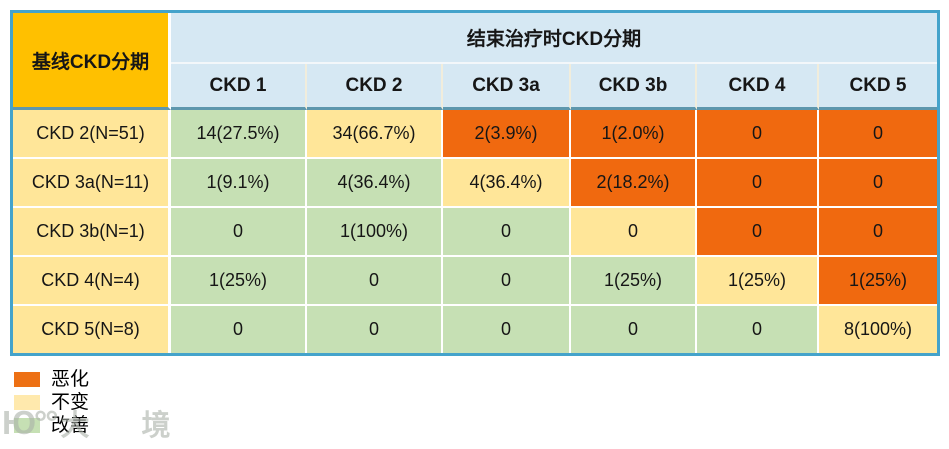 This screenshot has height=449, width=949. Describe the element at coordinates (634, 183) in the screenshot. I see `data-cell-worsened: 2(18.2%)` at that location.